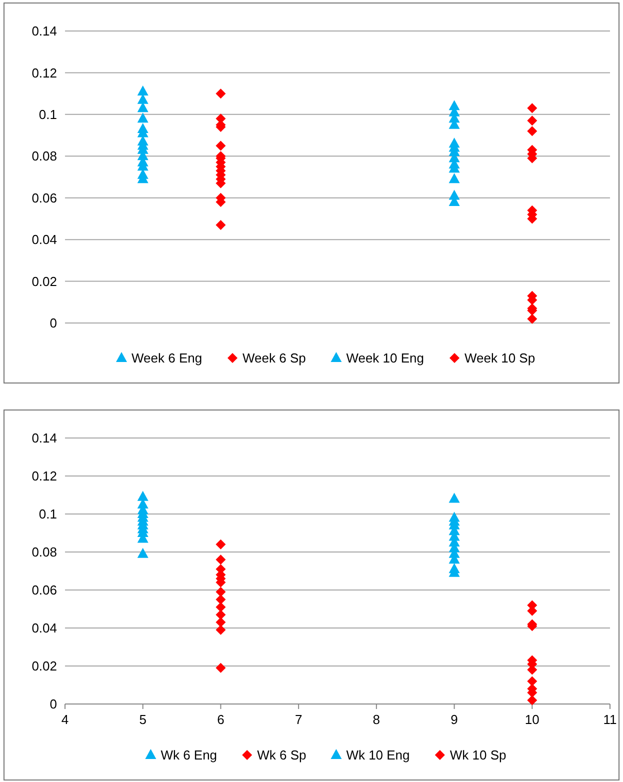  What do you see at coordinates (65, 719) in the screenshot?
I see `x-tick-label: 4` at bounding box center [65, 719].